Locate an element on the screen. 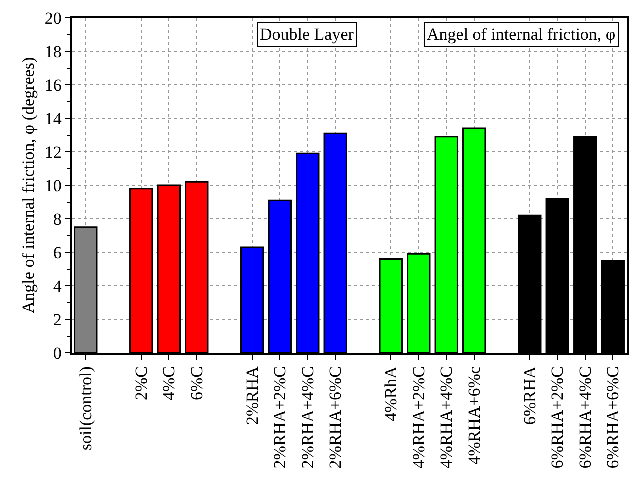 Image resolution: width=633 pixels, height=495 pixels. x-tick-label: 2%RHA+4%C is located at coordinates (308, 417).